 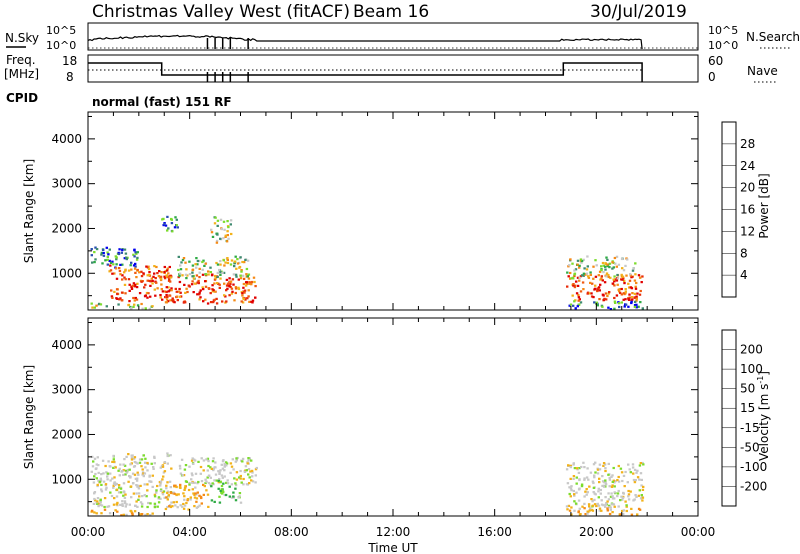 What do you see at coordinates (763, 416) in the screenshot?
I see `velocity-colorbar-label: Velocity [m s-1]` at bounding box center [763, 416].